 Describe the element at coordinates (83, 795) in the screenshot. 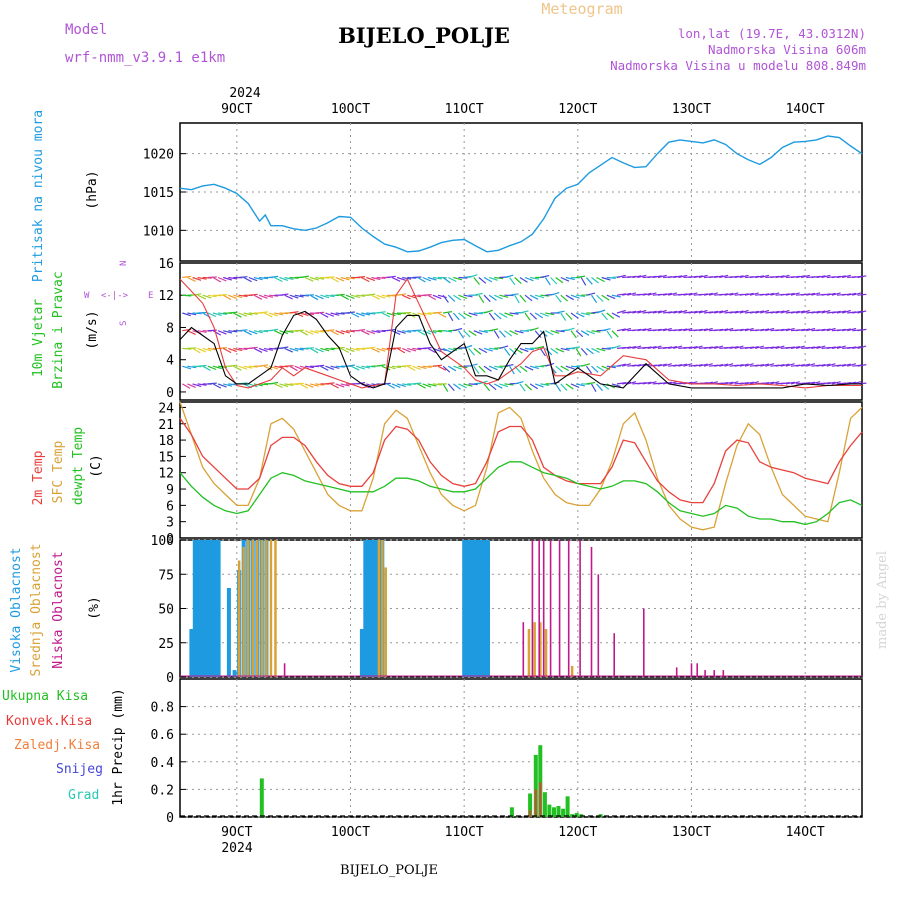

I see `precip-legend-hail: Grad` at that location.